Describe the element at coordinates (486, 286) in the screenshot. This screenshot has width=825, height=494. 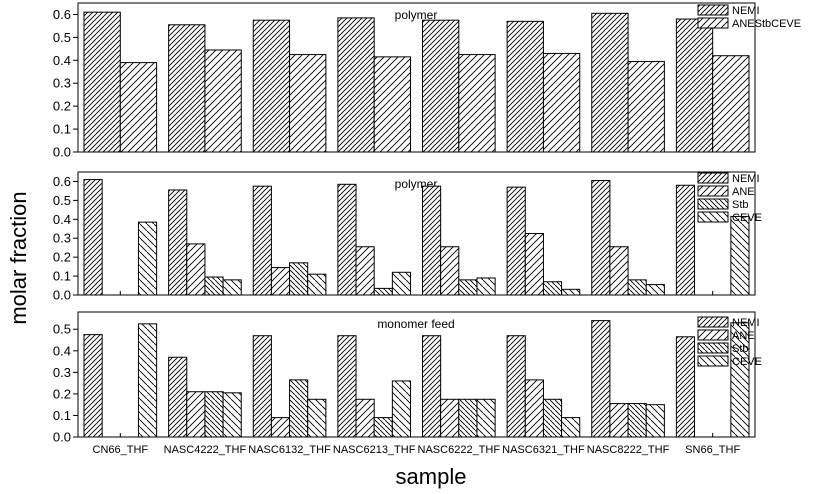
I see `bar-ceve-nasc6222_thf` at that location.